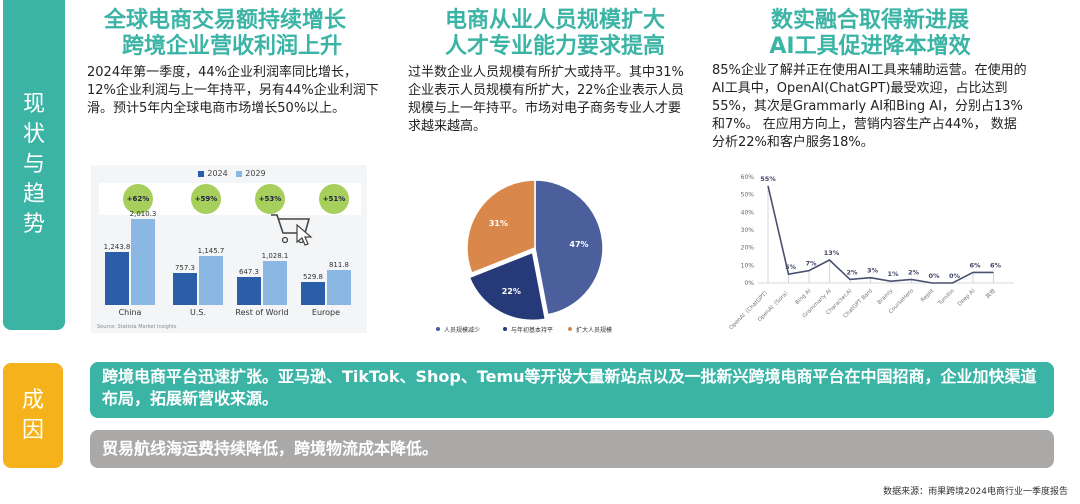 Image resolution: width=1080 pixels, height=504 pixels. Describe the element at coordinates (928, 296) in the screenshot. I see `x-tick-label: Replit` at that location.